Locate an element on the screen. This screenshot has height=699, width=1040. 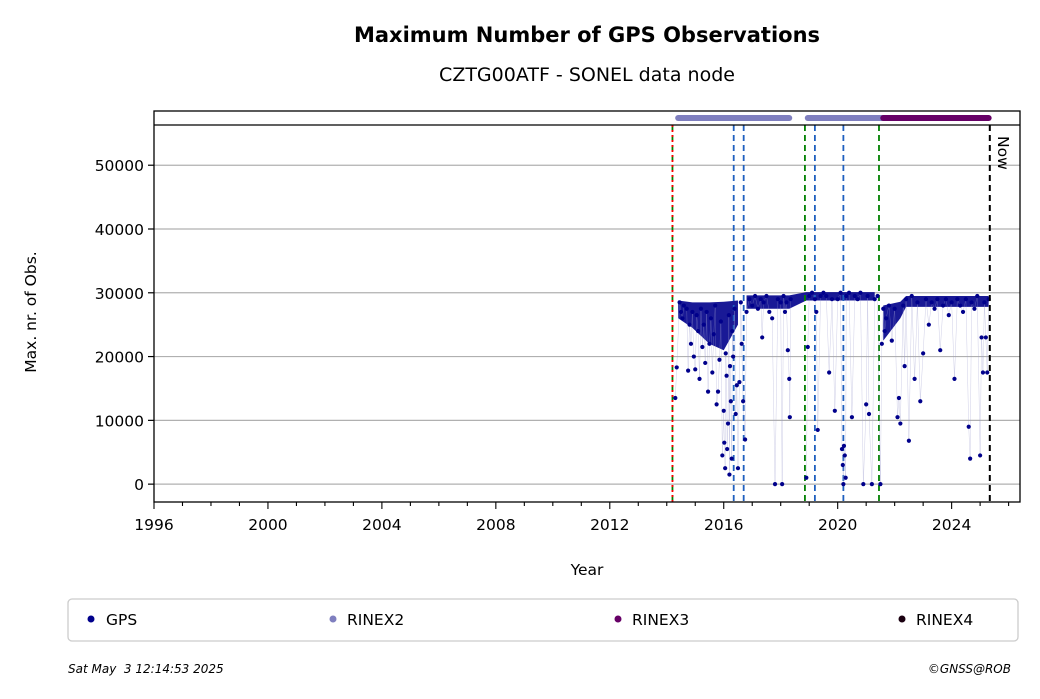
footer-timestamp: Sat May 3 12:14:53 2025 is located at coordinates (146, 669).